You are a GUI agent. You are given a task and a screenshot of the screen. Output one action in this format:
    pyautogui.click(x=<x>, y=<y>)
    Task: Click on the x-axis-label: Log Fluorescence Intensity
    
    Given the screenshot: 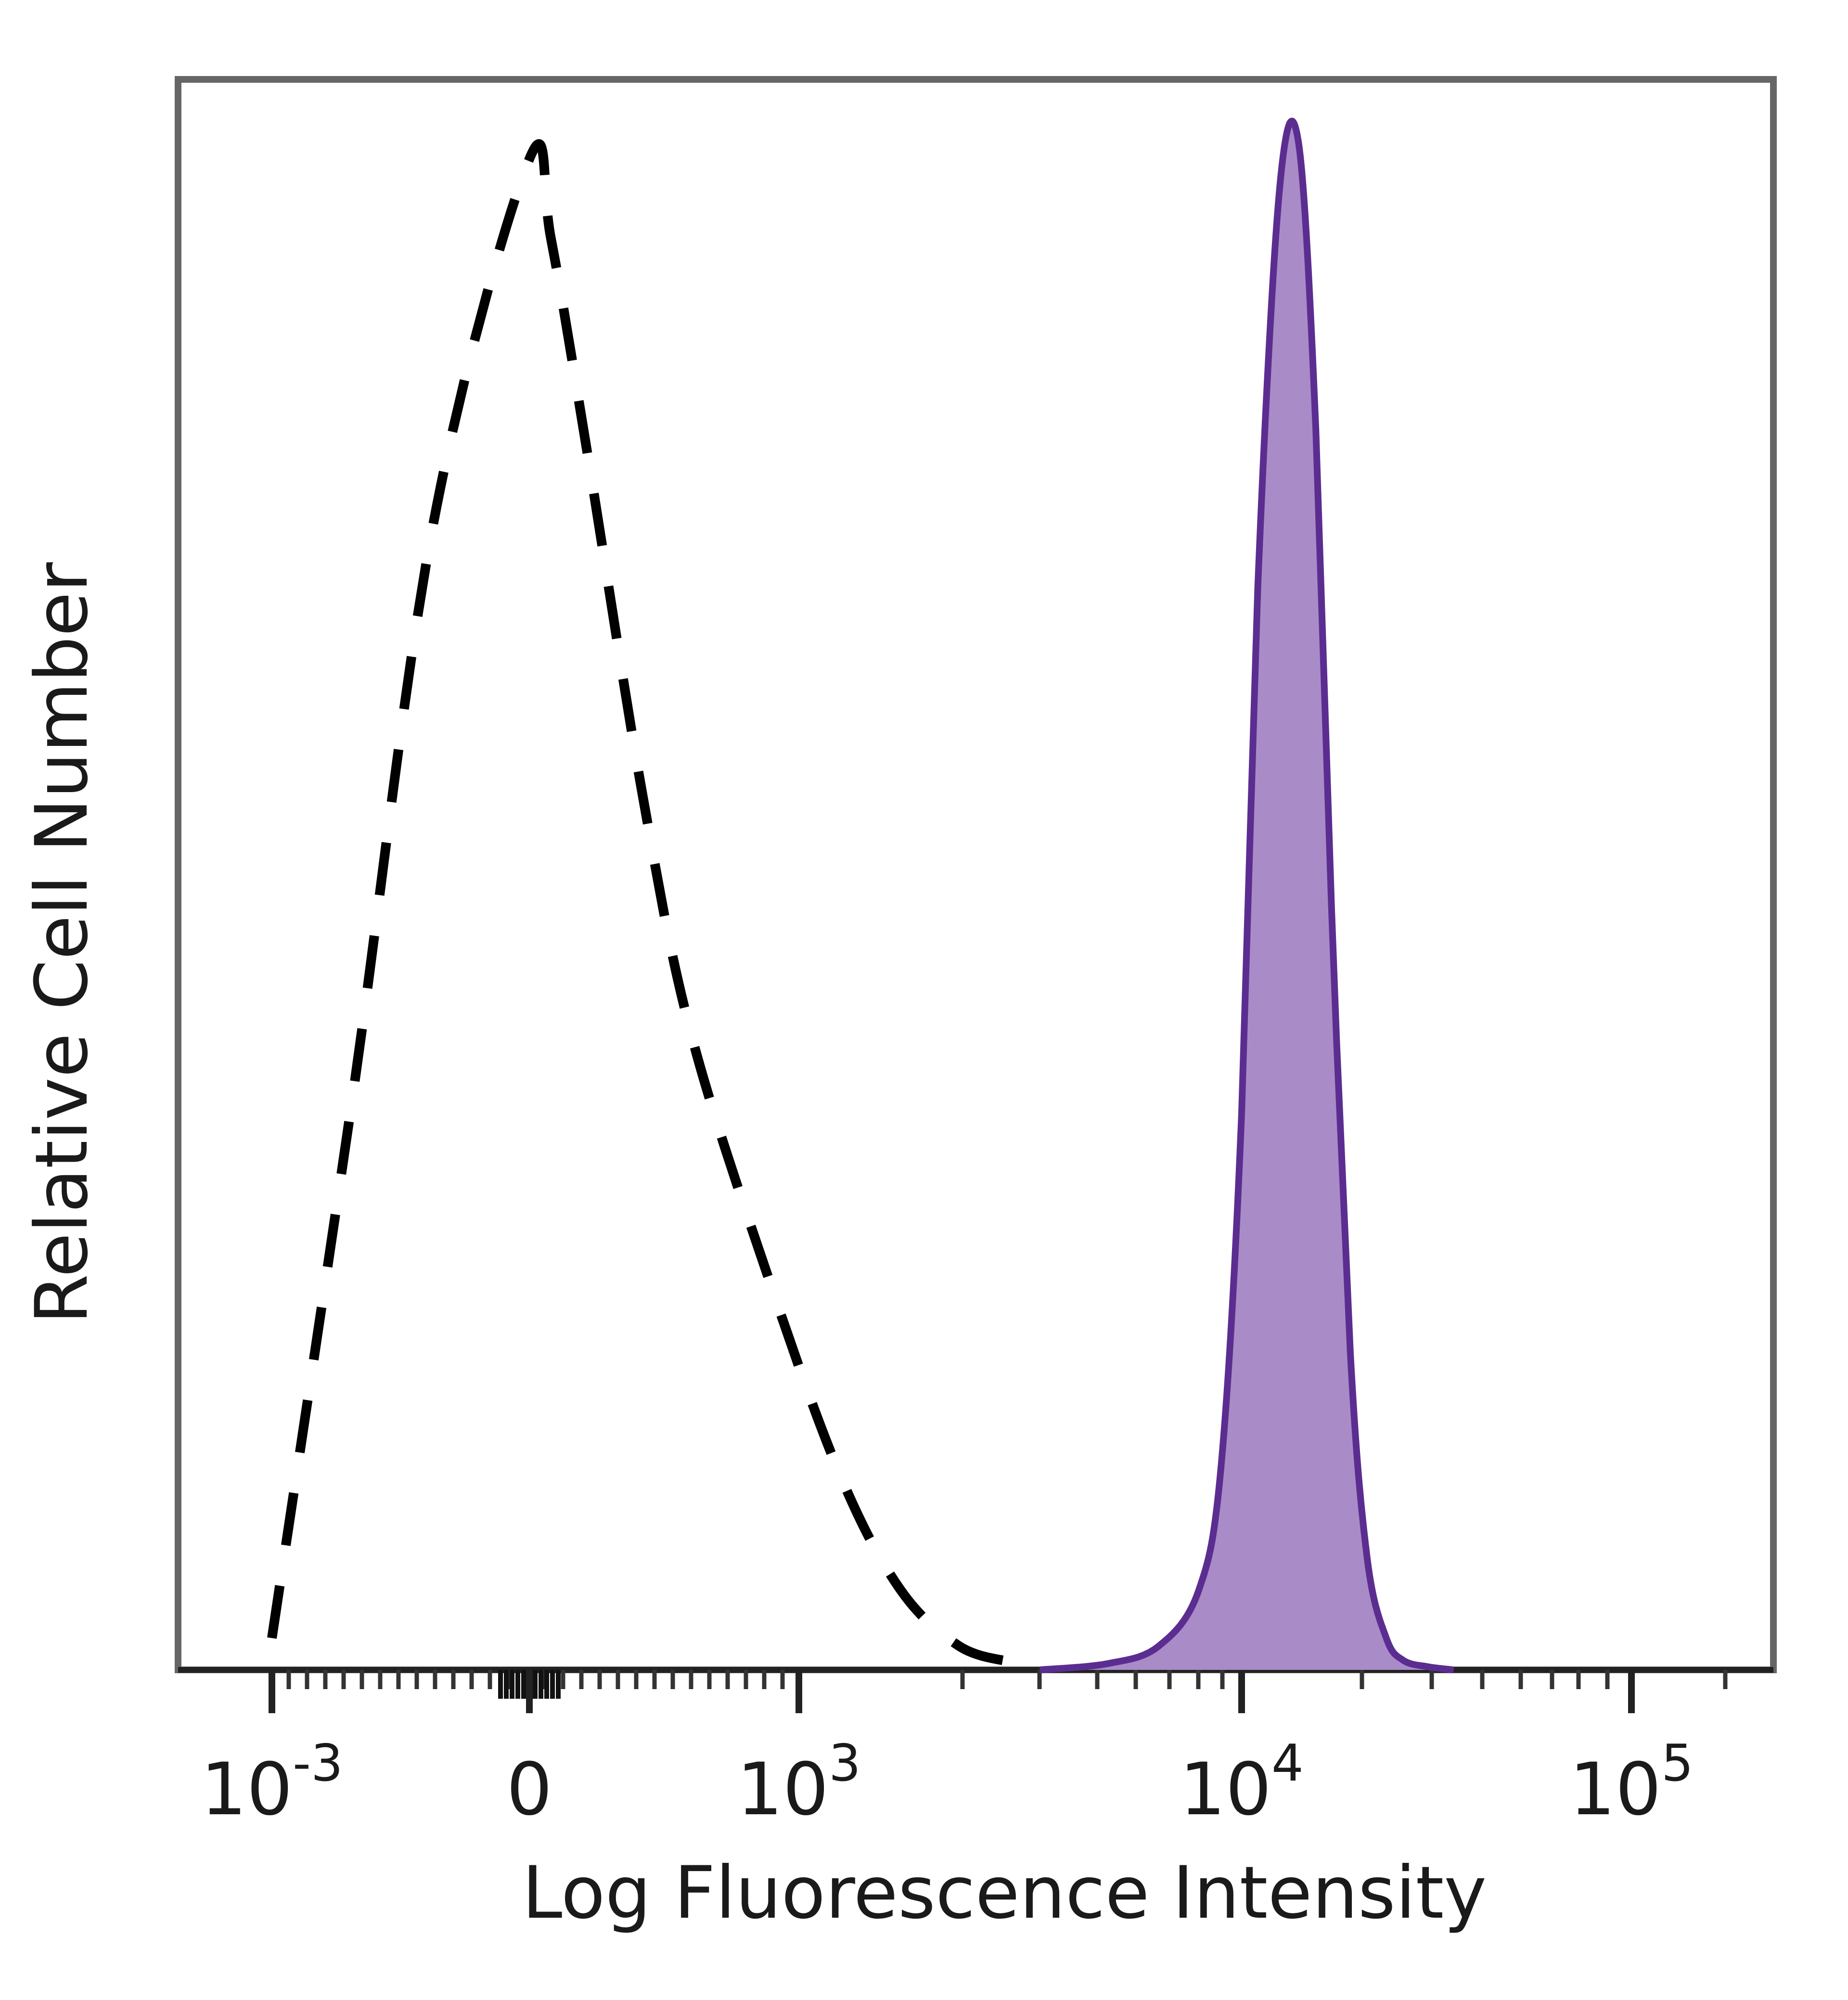 What is the action you would take?
    pyautogui.click(x=1004, y=1893)
    